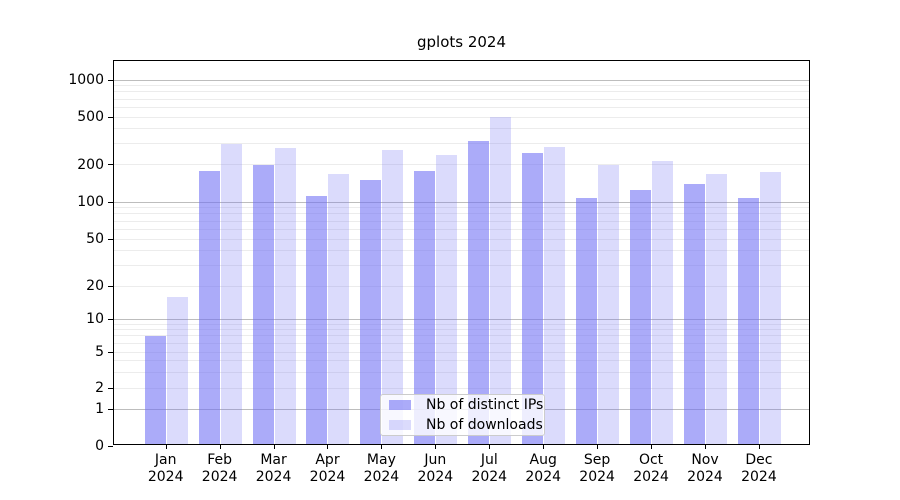 The image size is (900, 500). Describe the element at coordinates (759, 468) in the screenshot. I see `x-tick-label-dec: Dec 2024` at that location.